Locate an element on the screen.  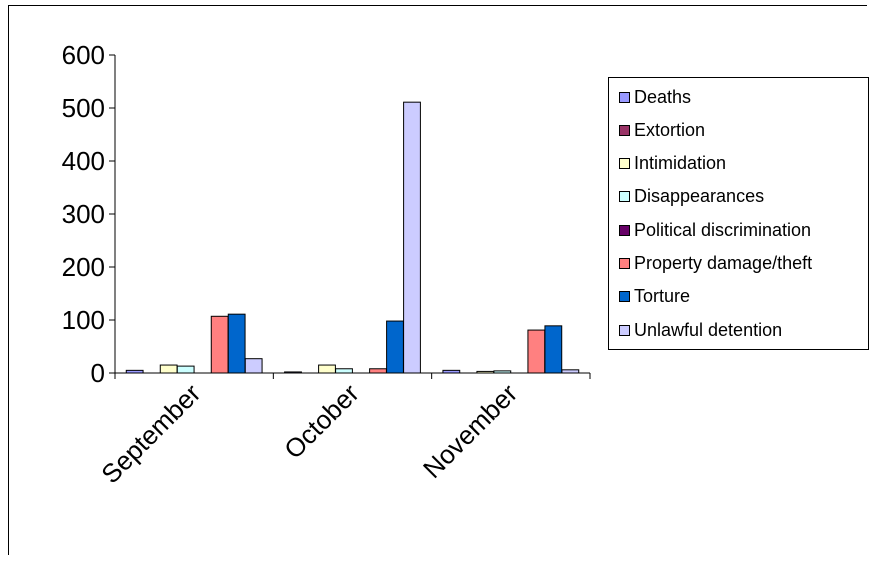
y-tick-label: 300 is located at coordinates (83, 214).